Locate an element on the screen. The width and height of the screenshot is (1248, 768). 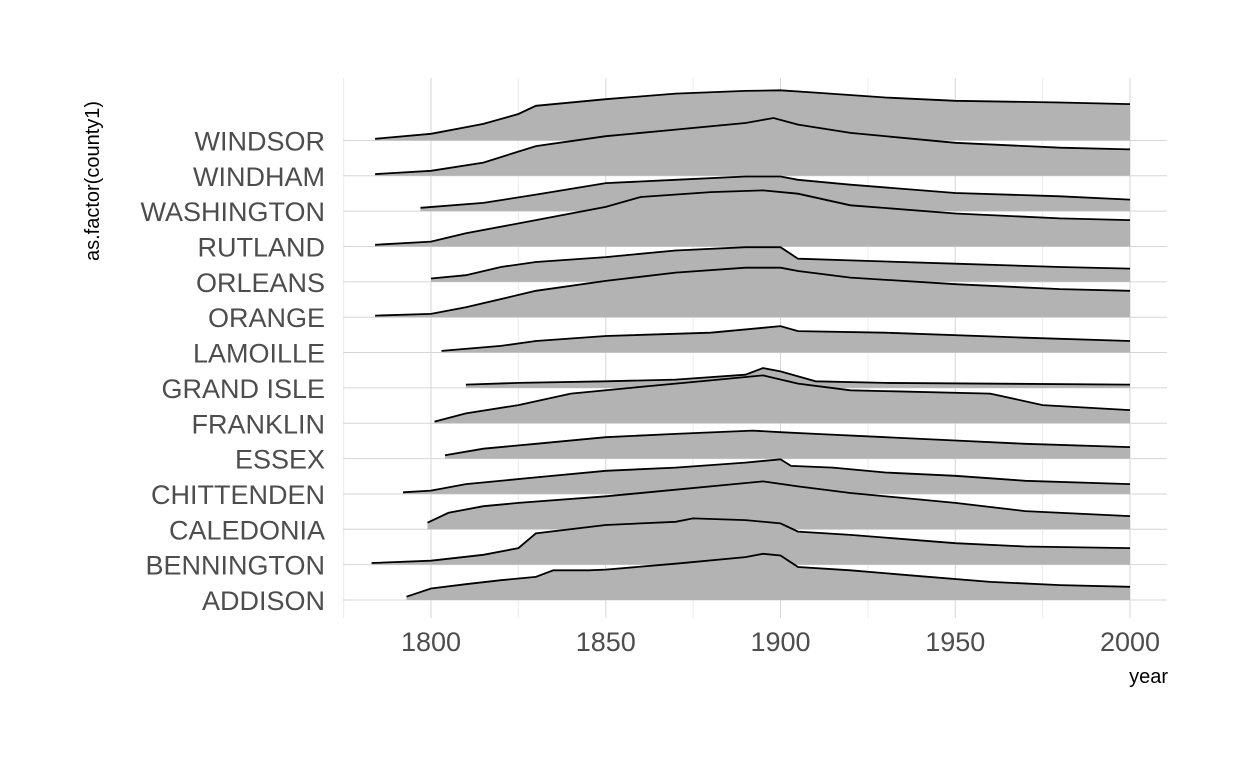
y-tick-label: FRANKLIN is located at coordinates (258, 424).